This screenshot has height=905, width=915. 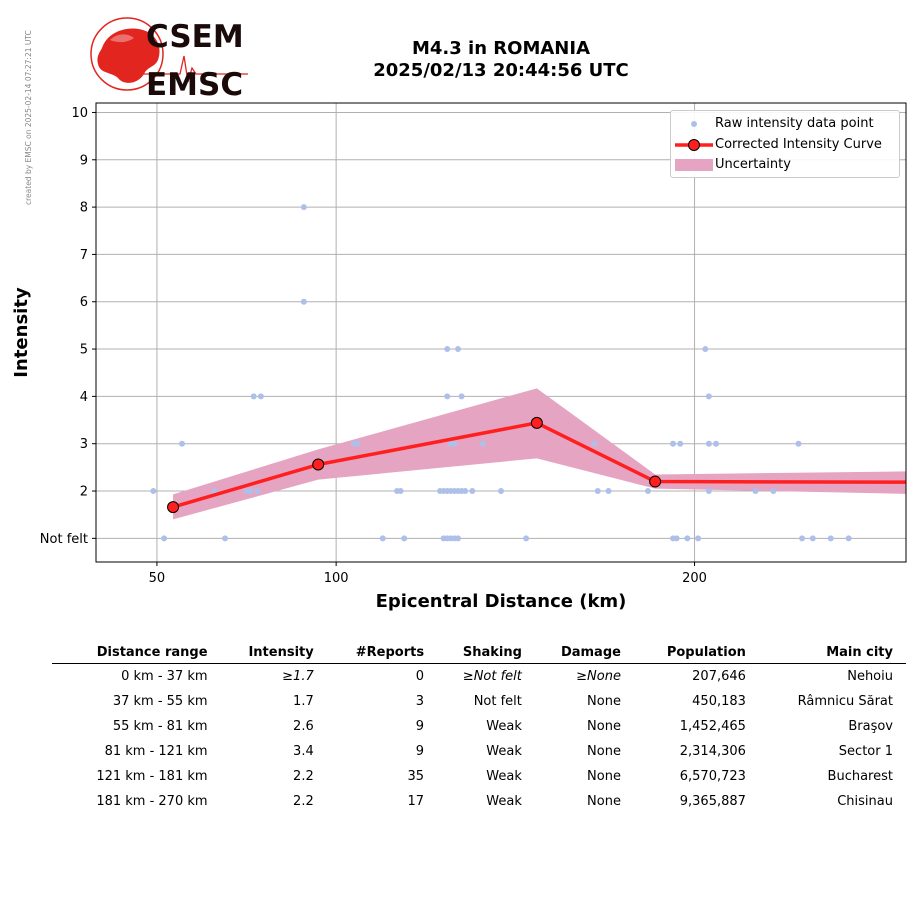 I want to click on chart-title: M4.3 in ROMANIA 2025/02/13 20:44:56 UTC, so click(x=501, y=60).